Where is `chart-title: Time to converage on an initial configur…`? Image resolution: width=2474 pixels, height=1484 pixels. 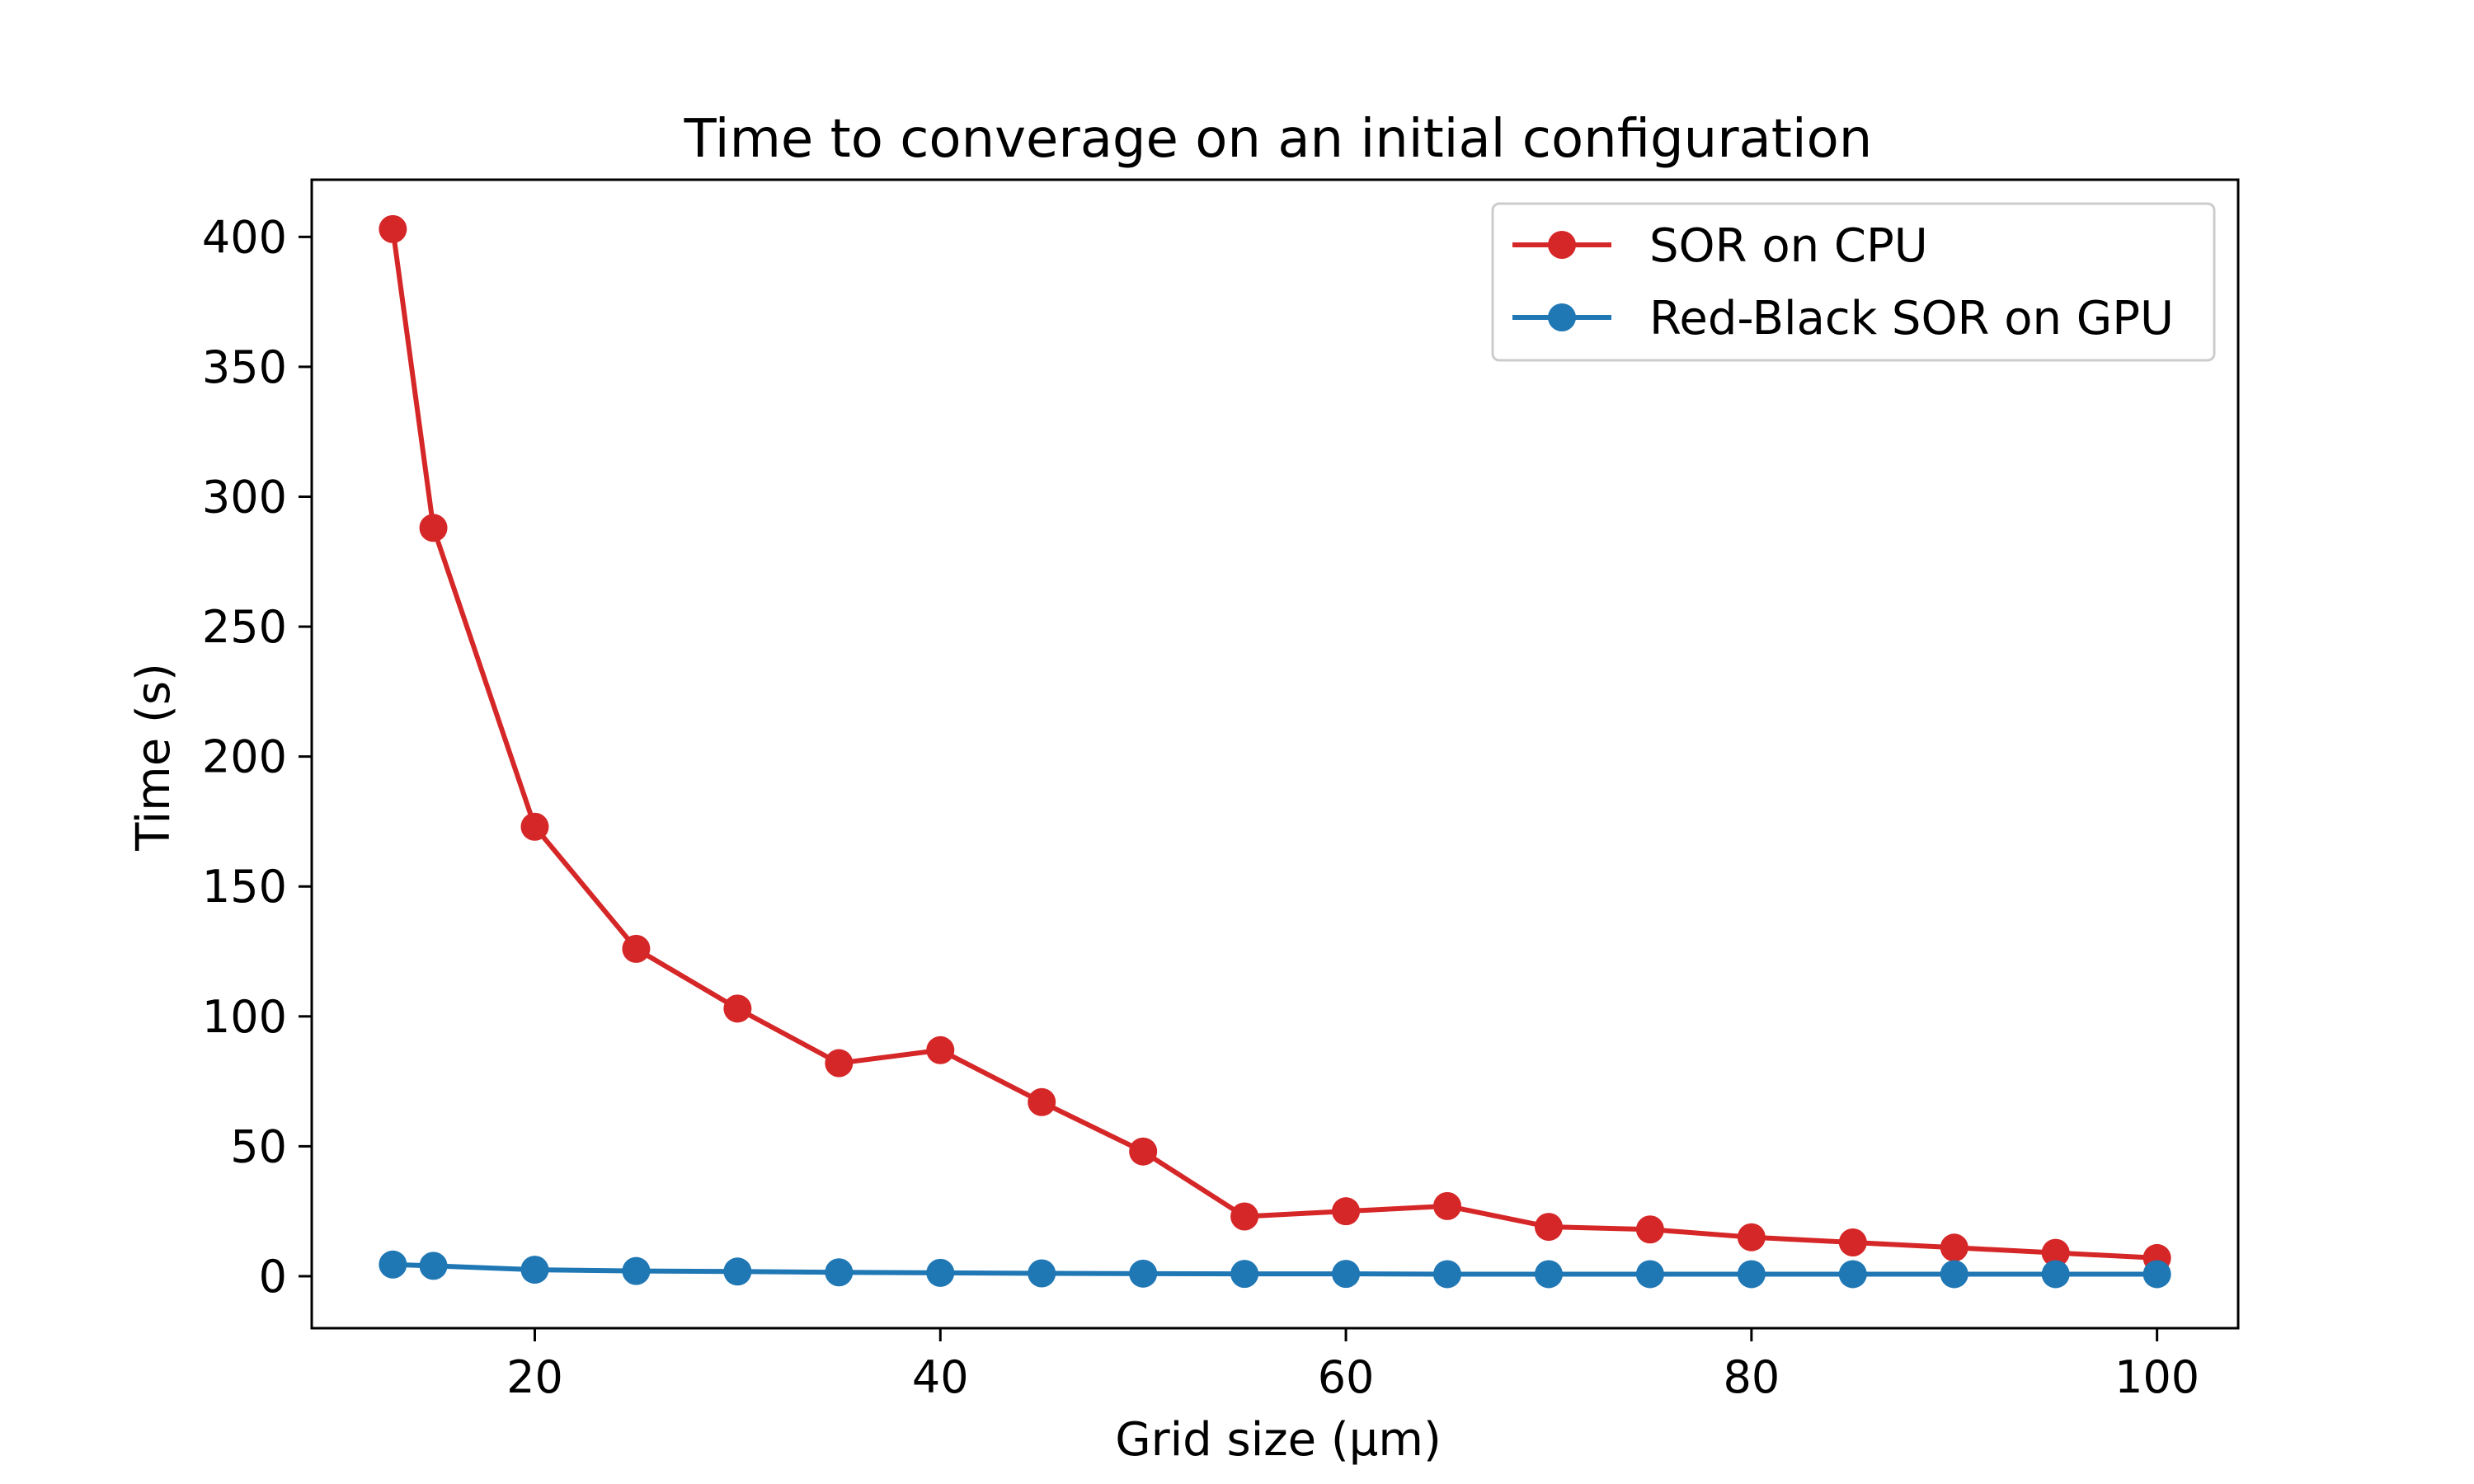
chart-title: Time to converage on an initial configur… is located at coordinates (1278, 139).